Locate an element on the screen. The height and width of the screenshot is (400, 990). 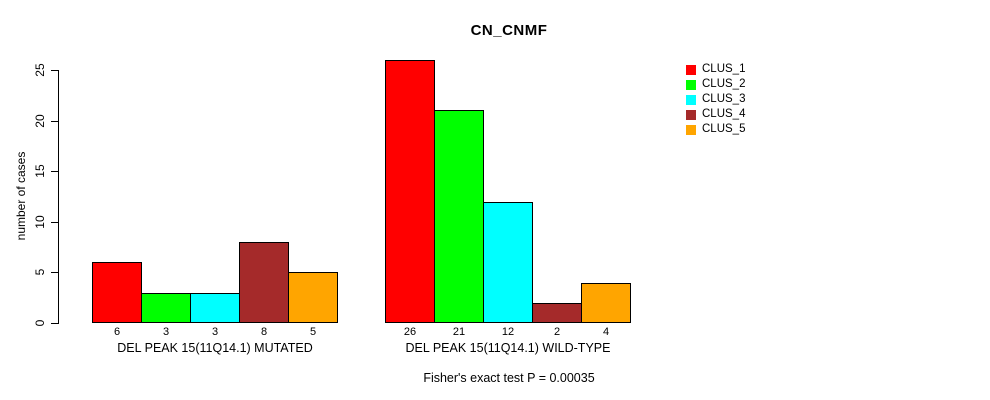
legend-item: CLUS_5 is located at coordinates (715, 129).